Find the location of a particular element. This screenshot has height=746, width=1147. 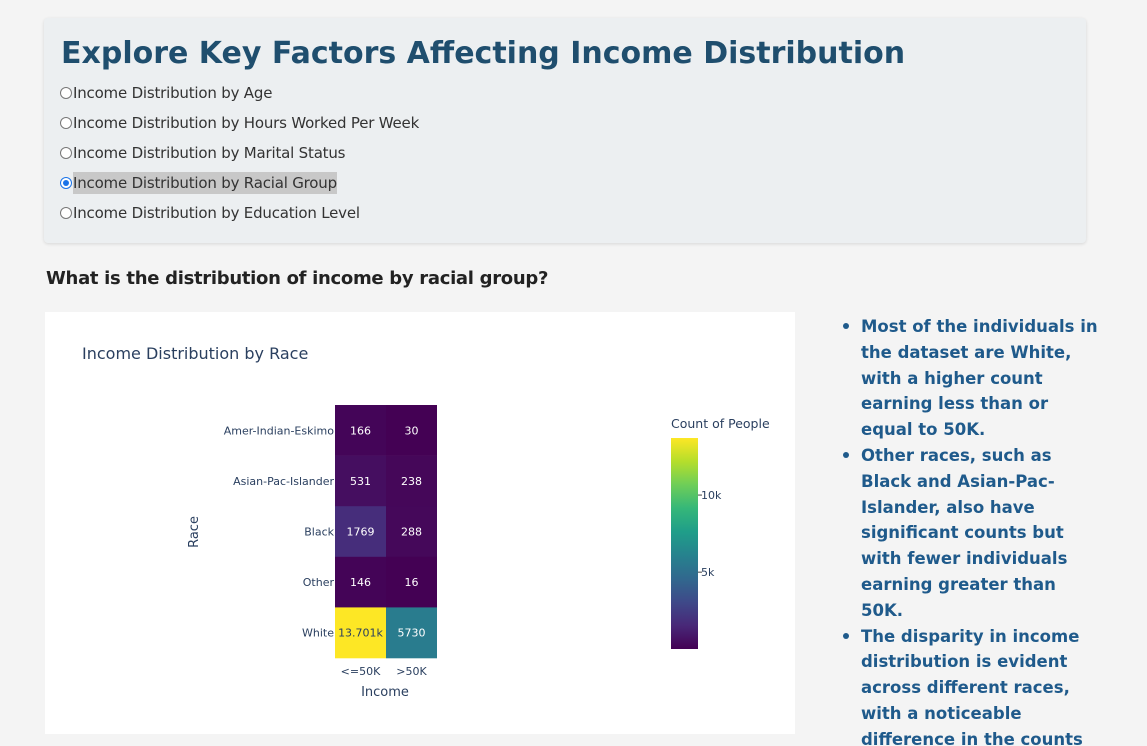

heatmap-cell-label: 1769 is located at coordinates (361, 532).